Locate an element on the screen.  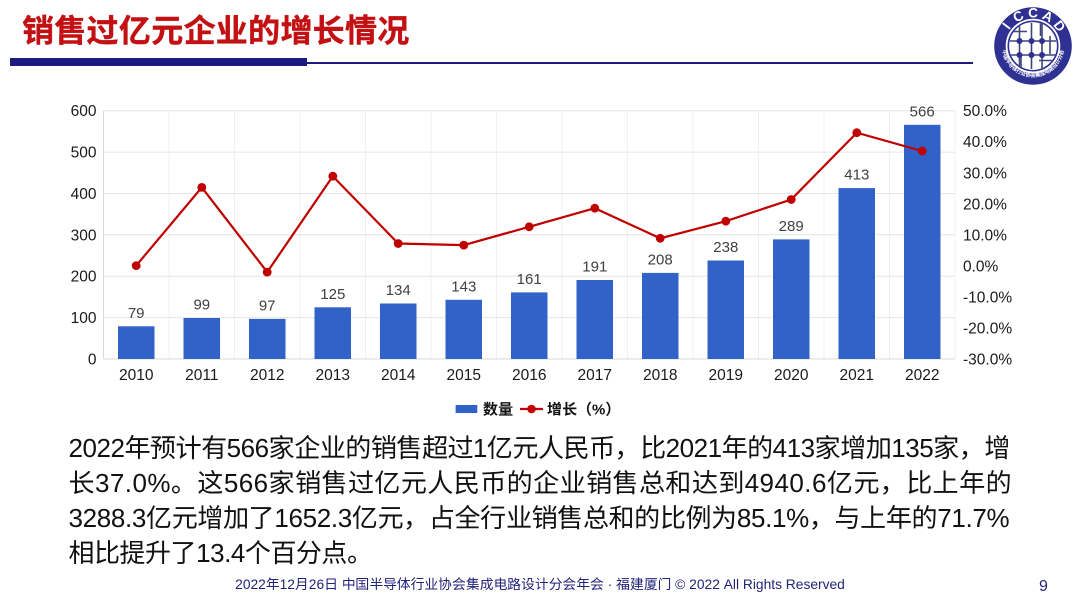
svg-text: 2020 is located at coordinates (791, 375).